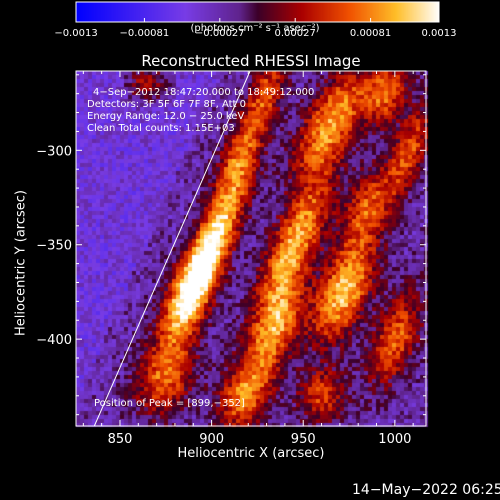 The width and height of the screenshot is (500, 500). I want to click on colorbar-tick-label: −0.00027, so click(220, 33).